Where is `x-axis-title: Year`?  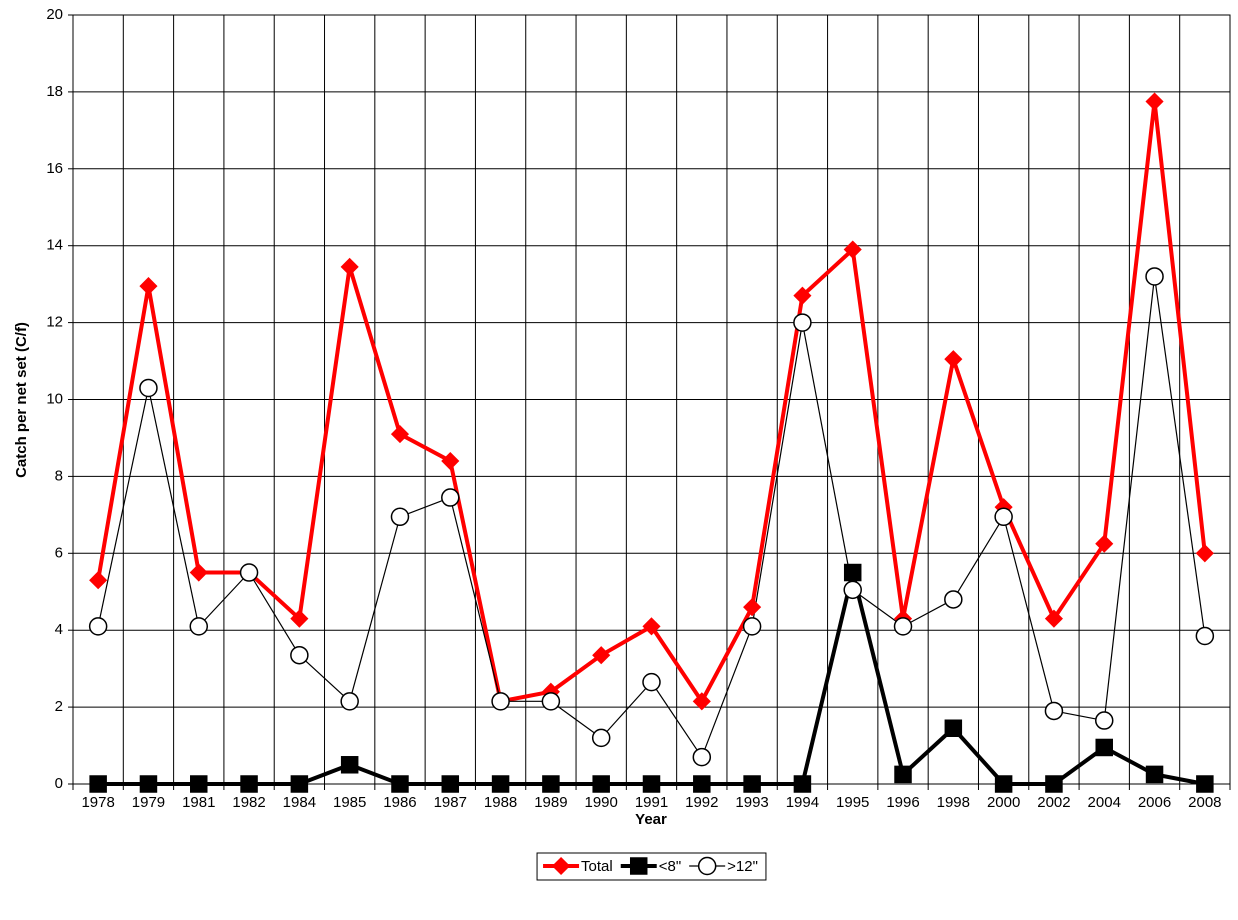 x-axis-title: Year is located at coordinates (651, 819).